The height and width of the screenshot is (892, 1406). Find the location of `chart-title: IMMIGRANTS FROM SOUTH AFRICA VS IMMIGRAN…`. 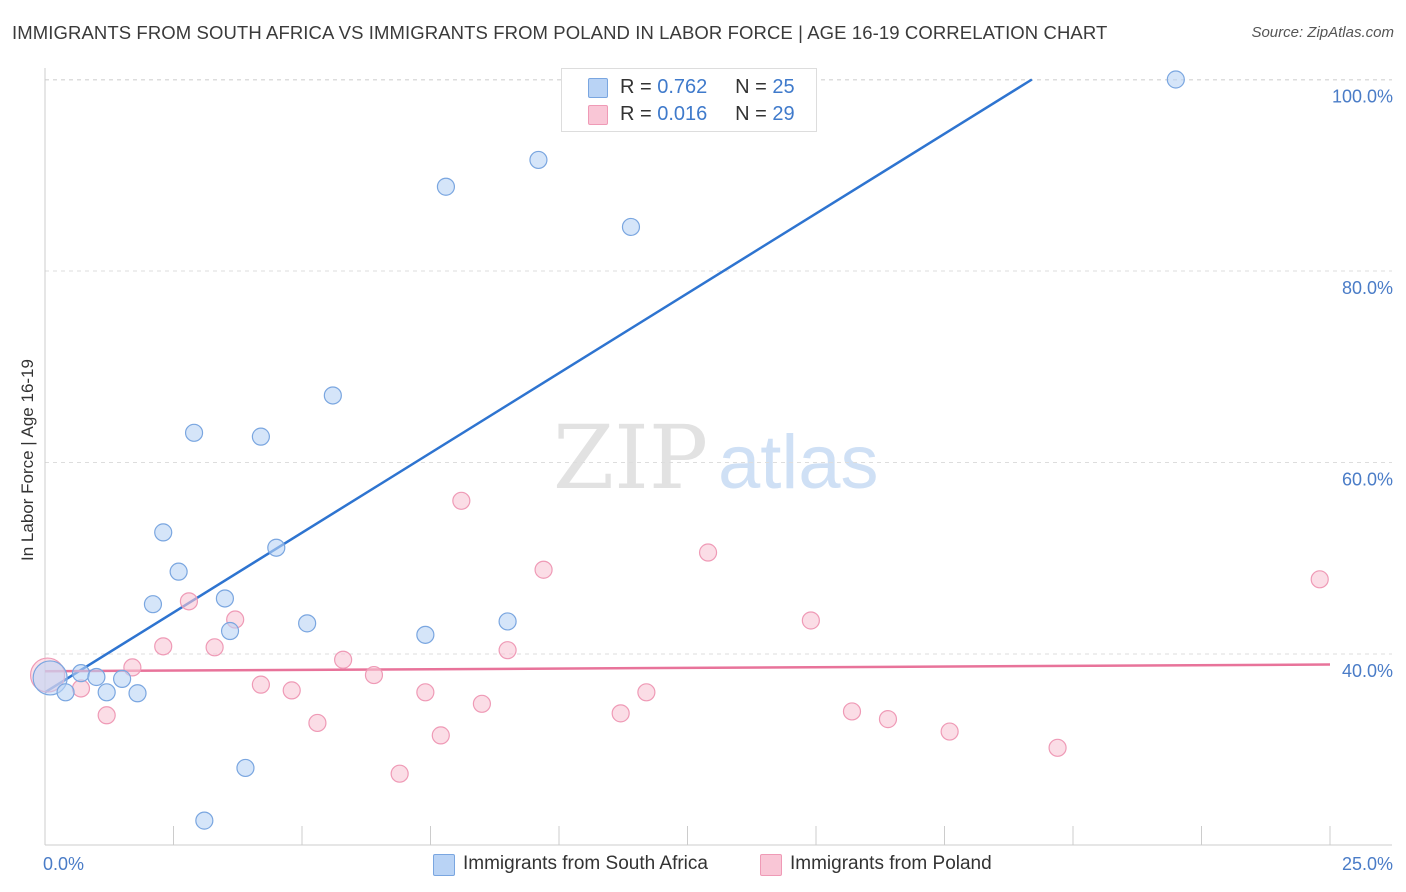

chart-title: IMMIGRANTS FROM SOUTH AFRICA VS IMMIGRAN… is located at coordinates (560, 32).